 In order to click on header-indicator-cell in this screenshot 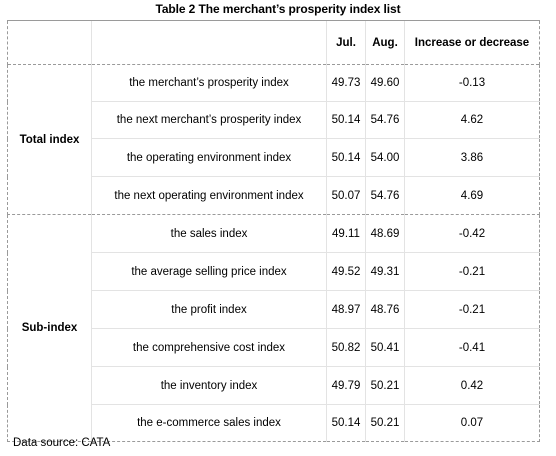, I will do `click(209, 42)`.